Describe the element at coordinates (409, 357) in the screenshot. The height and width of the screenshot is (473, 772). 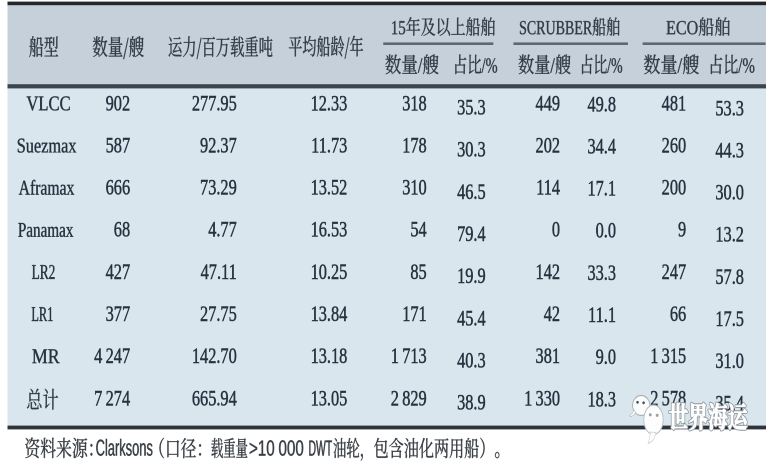
I see `svg-text: 1 713` at that location.